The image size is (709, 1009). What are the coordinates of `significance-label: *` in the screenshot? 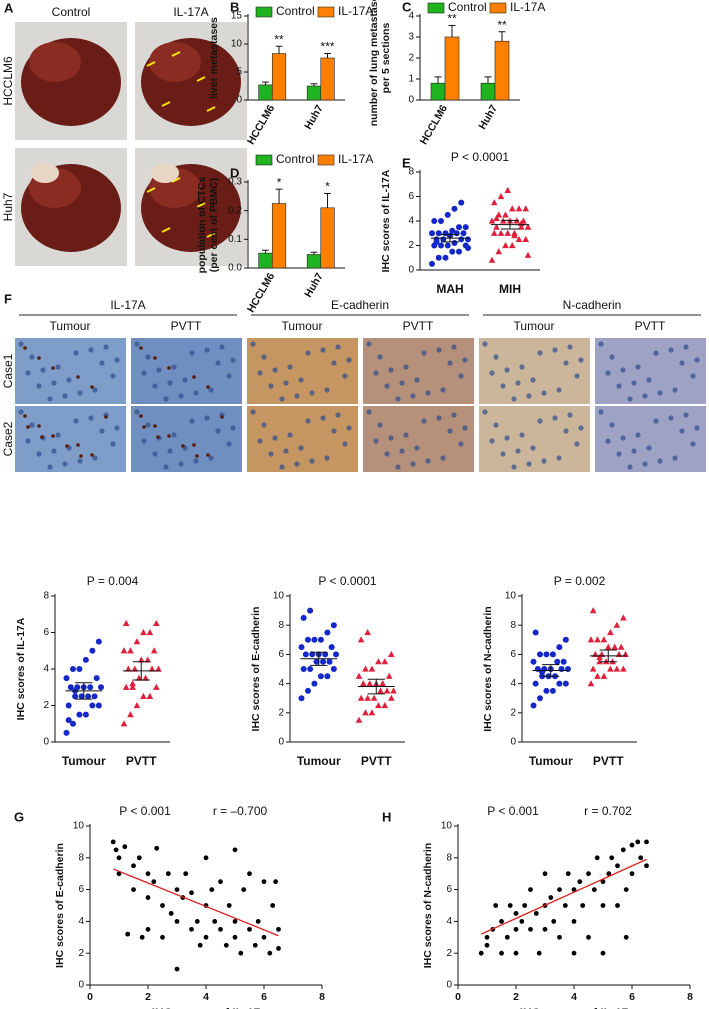 It's located at (327, 187).